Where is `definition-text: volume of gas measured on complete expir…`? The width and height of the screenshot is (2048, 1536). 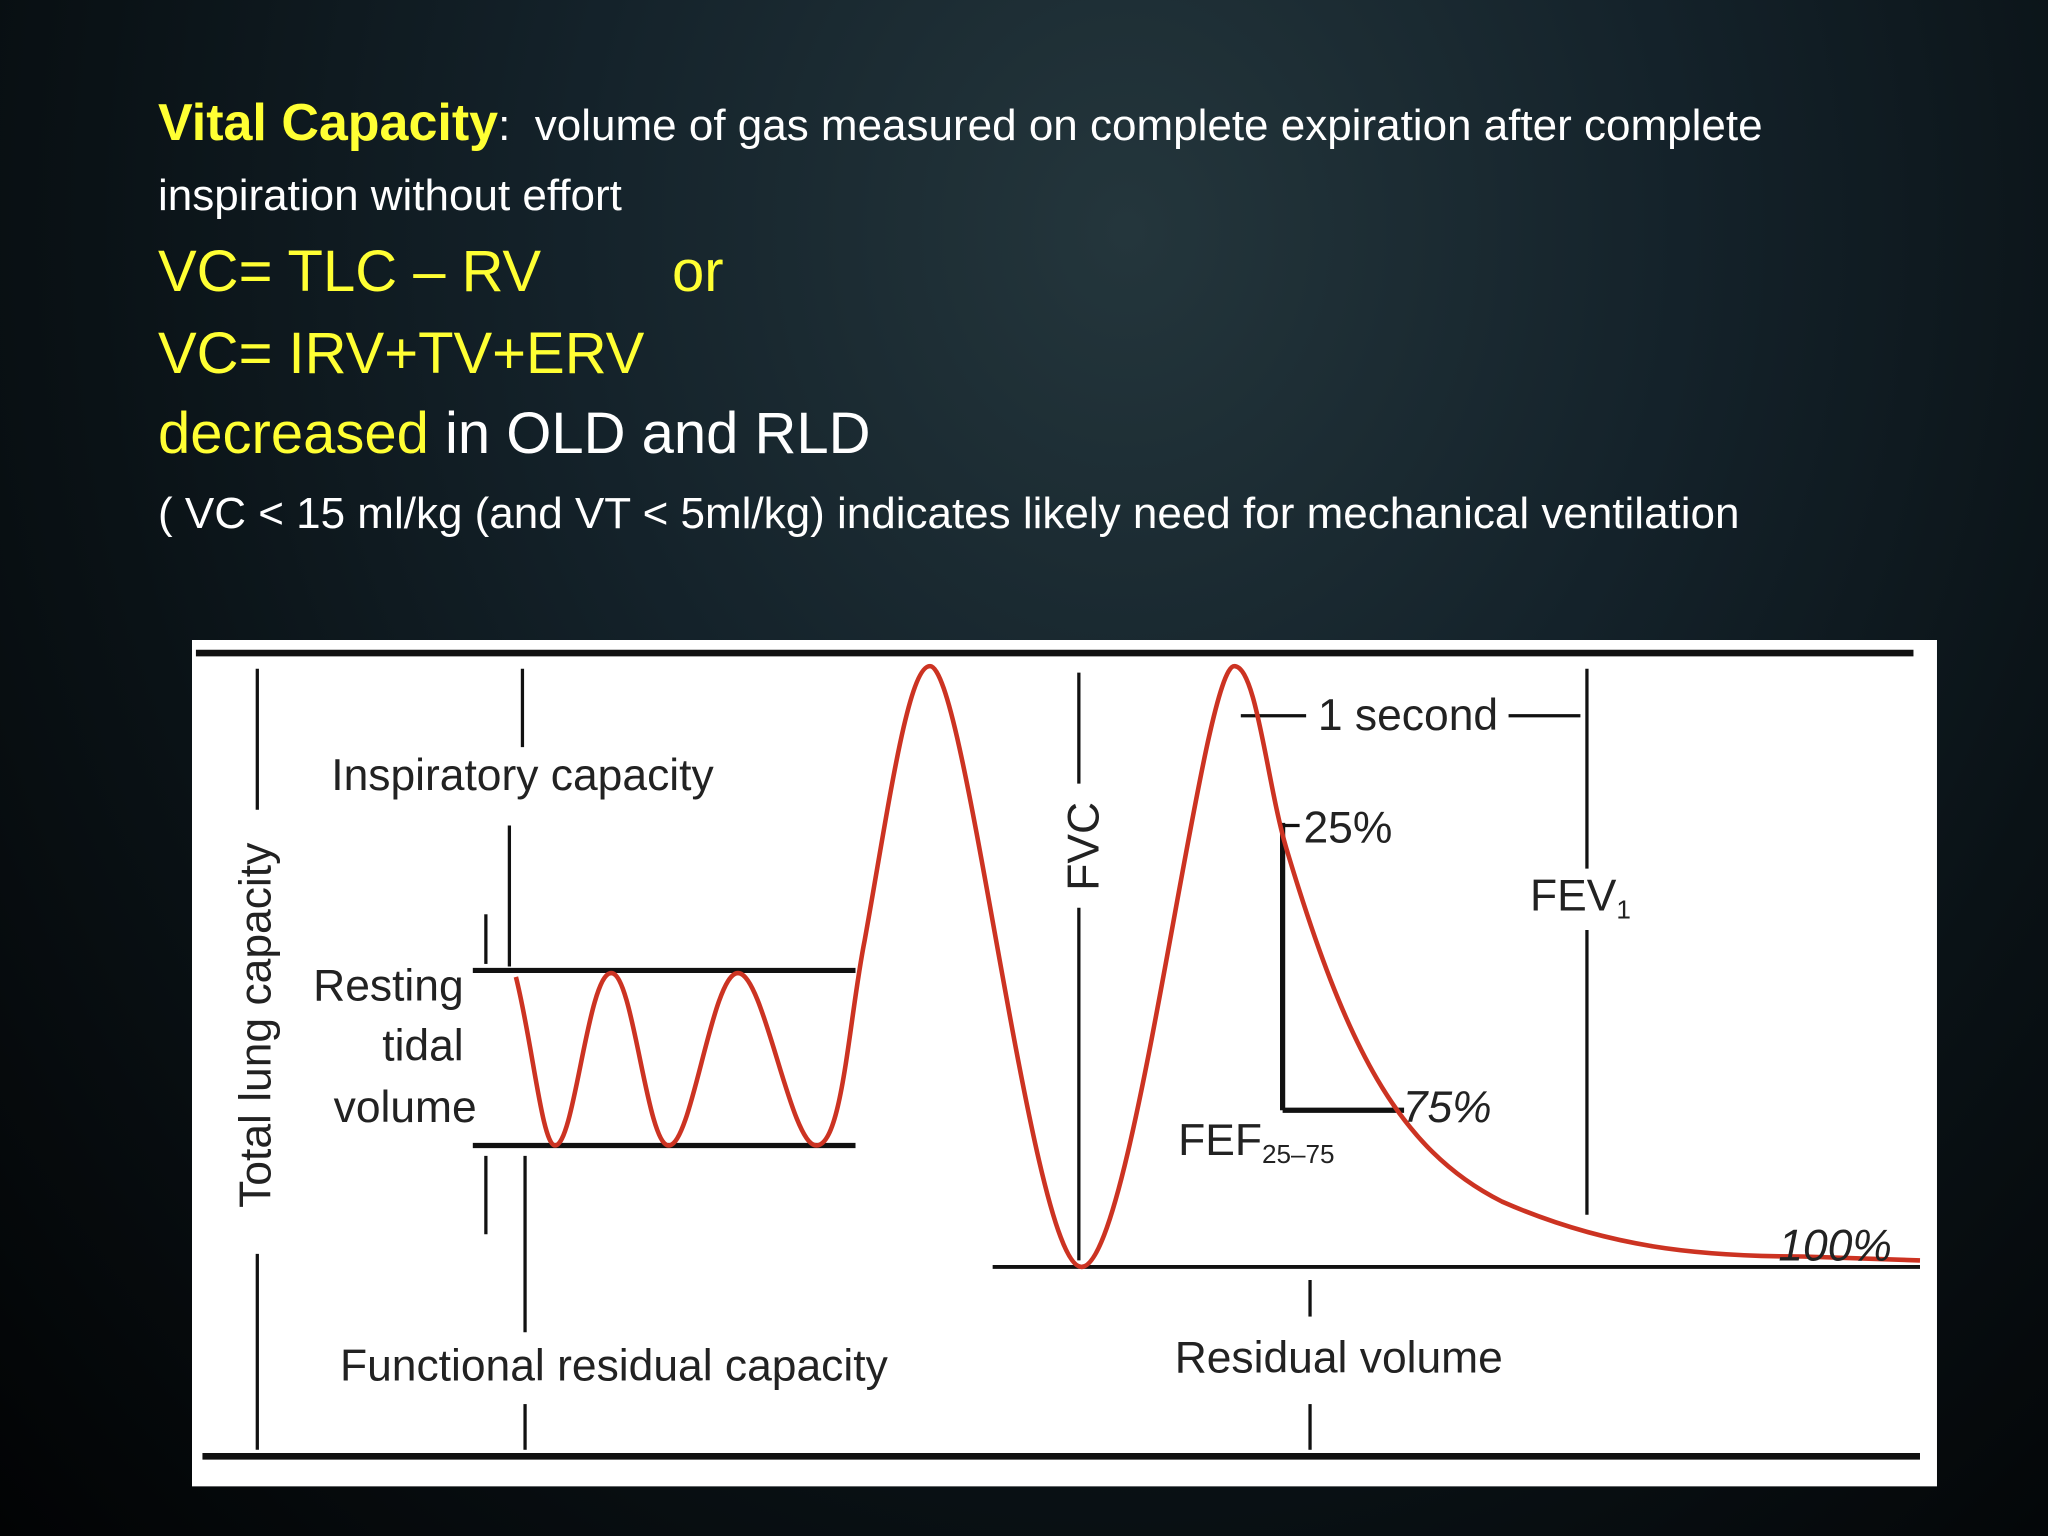 definition-text: volume of gas measured on complete expir… is located at coordinates (960, 160).